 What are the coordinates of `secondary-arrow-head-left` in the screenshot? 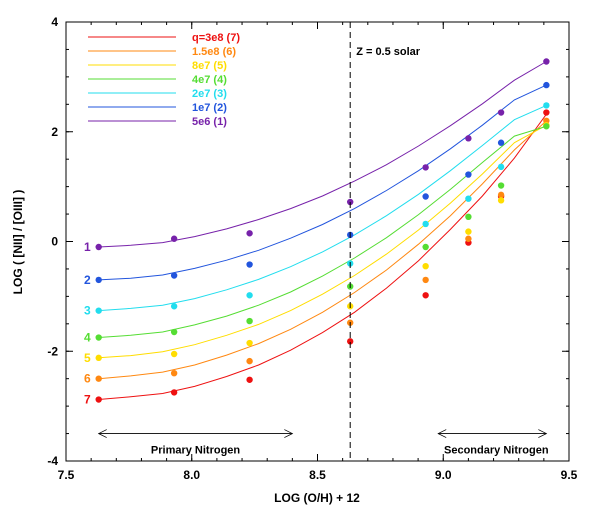 It's located at (442, 433).